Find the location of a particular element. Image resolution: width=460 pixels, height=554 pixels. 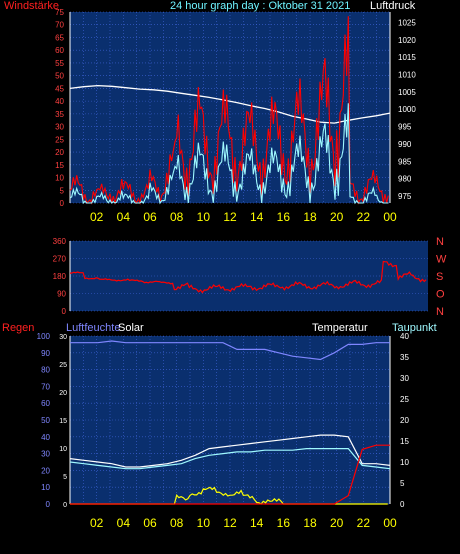

temperature-tick-label: 25 is located at coordinates (404, 399).